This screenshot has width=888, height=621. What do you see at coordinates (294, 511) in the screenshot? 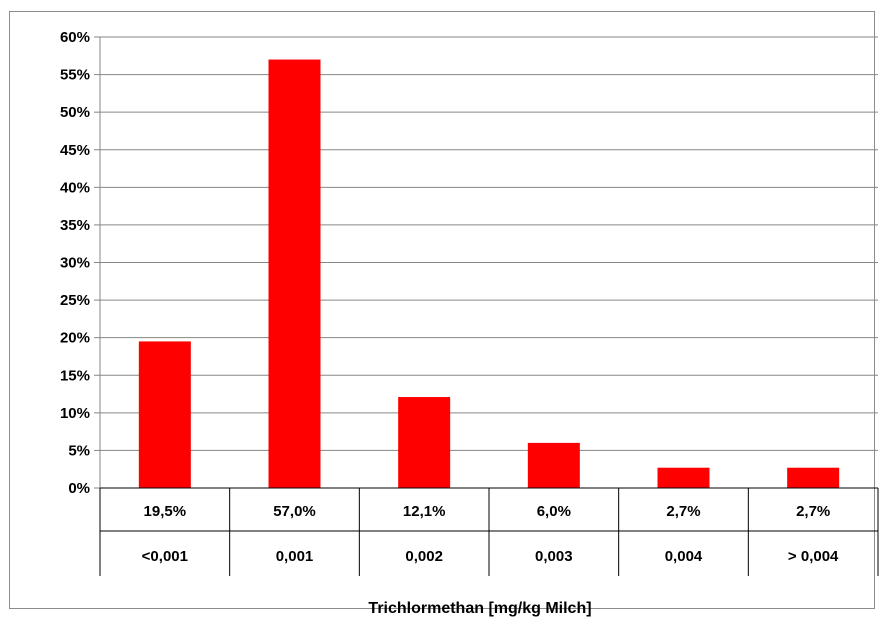
I see `data-label: 57,0%` at bounding box center [294, 511].